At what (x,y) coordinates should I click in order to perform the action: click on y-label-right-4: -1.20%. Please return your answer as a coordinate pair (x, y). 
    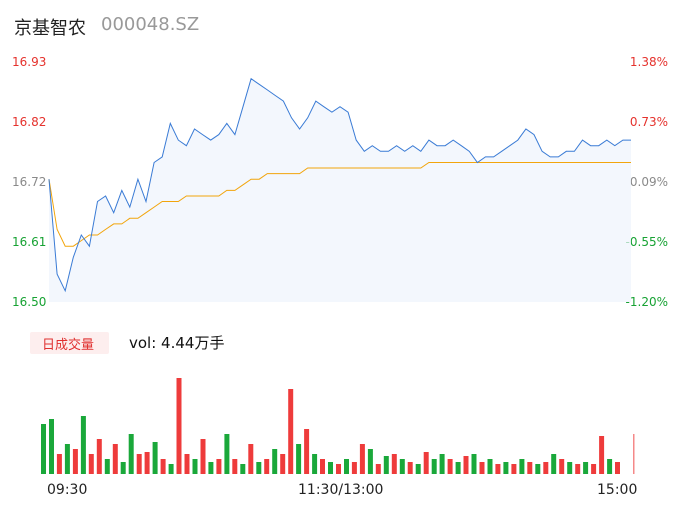
    Looking at the image, I should click on (646, 302).